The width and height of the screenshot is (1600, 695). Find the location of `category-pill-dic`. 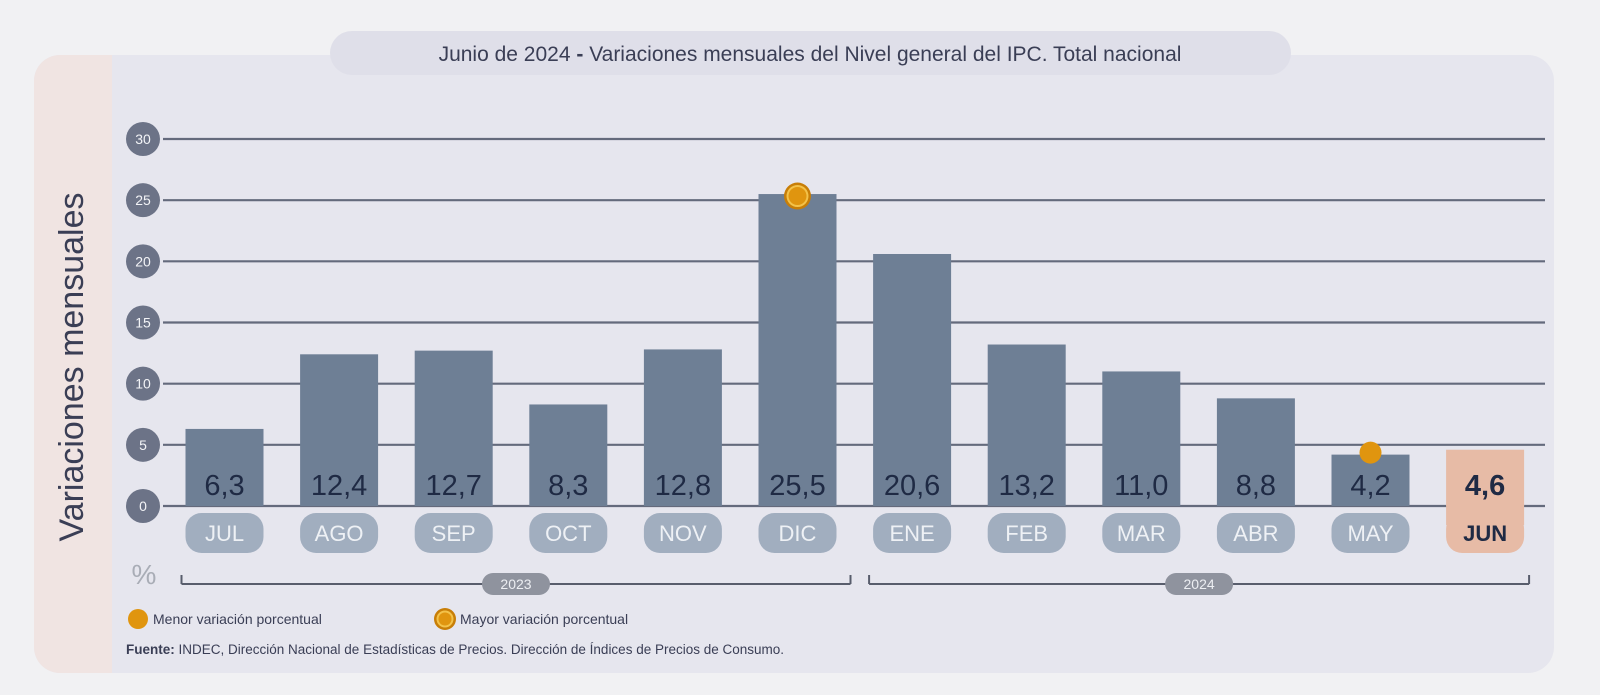

category-pill-dic is located at coordinates (797, 533).